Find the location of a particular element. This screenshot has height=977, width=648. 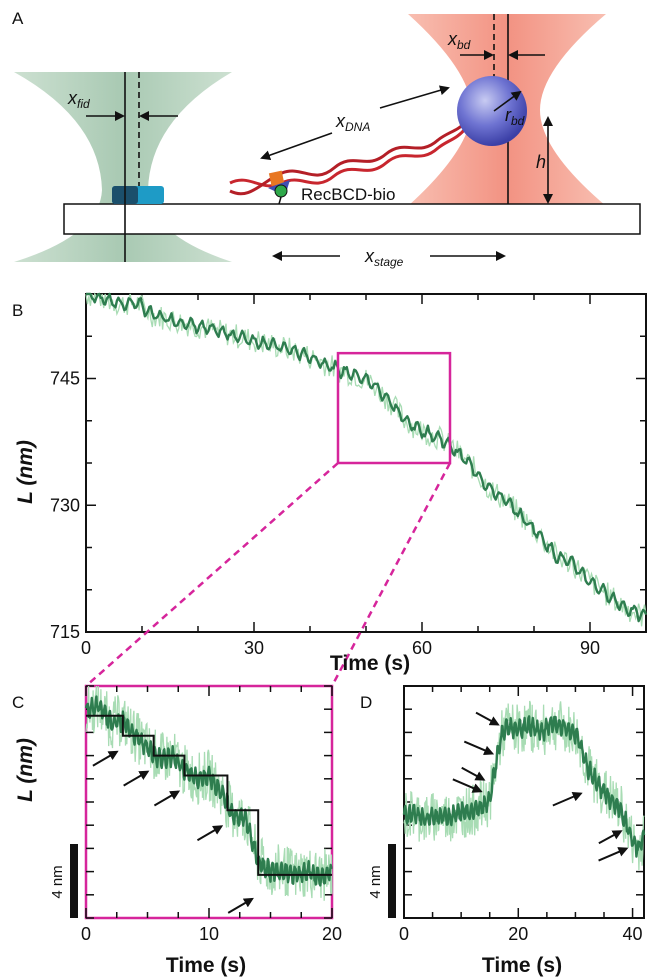

plot-b-ylabel: L (nm) is located at coordinates (25, 472).